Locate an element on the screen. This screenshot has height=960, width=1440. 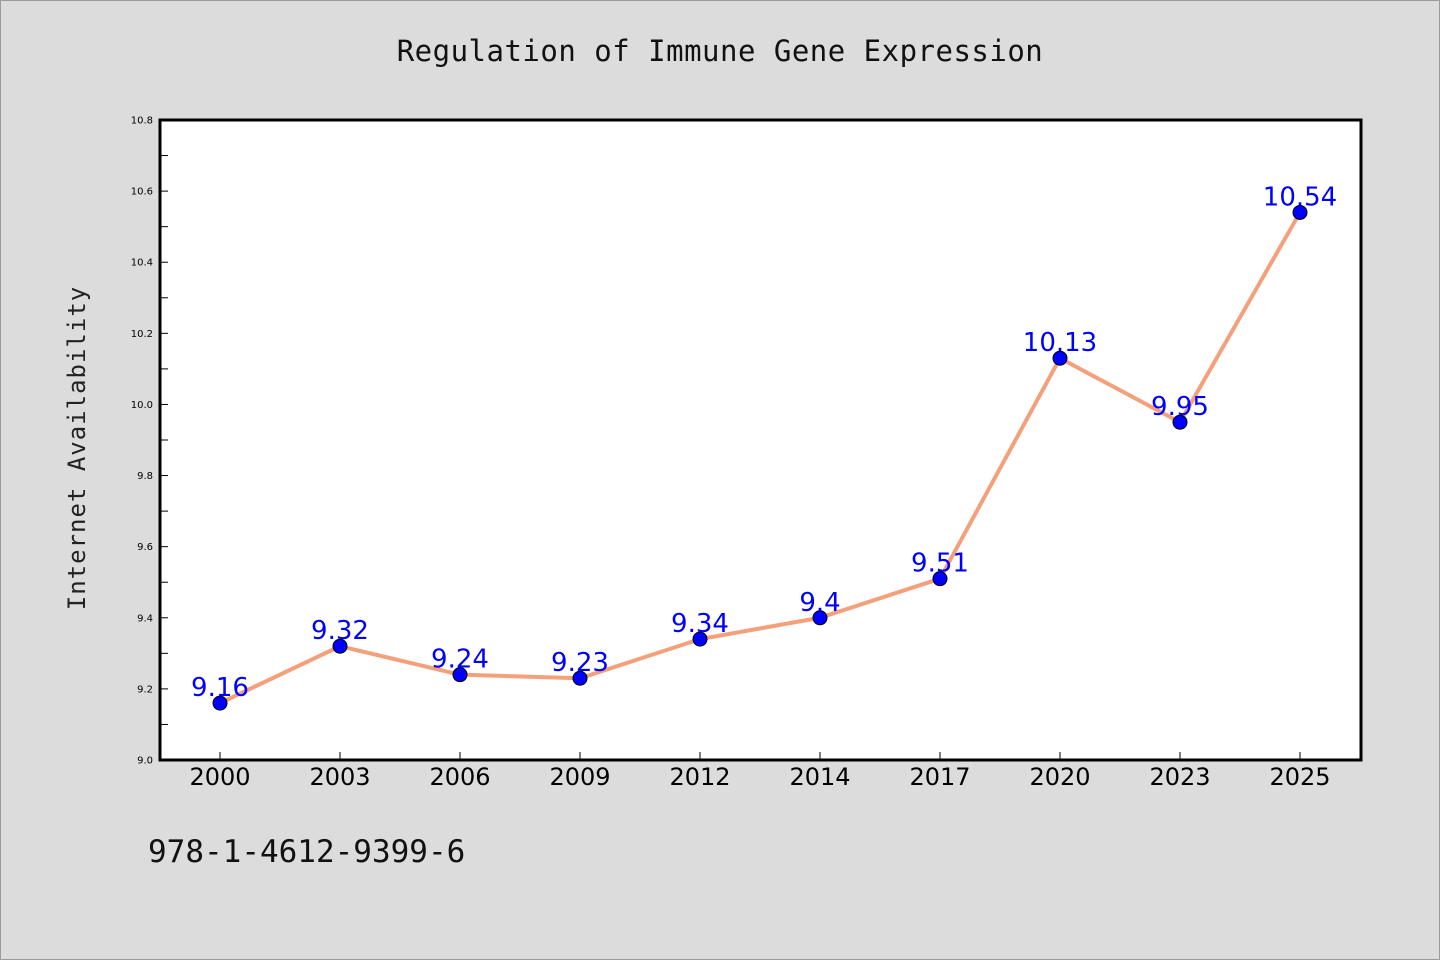
data-label: 9.23 is located at coordinates (580, 663).